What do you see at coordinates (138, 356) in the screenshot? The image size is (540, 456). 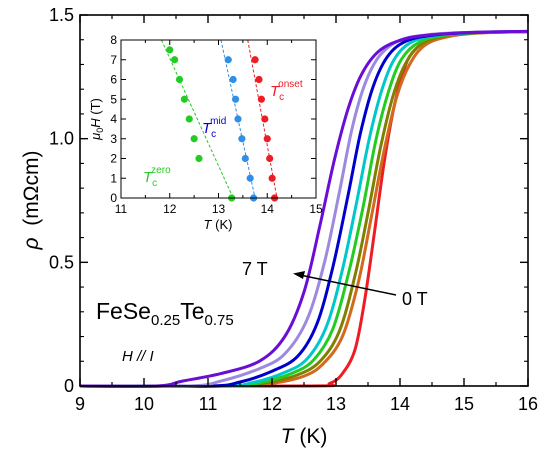 I see `field-direction-label: H // I` at bounding box center [138, 356].